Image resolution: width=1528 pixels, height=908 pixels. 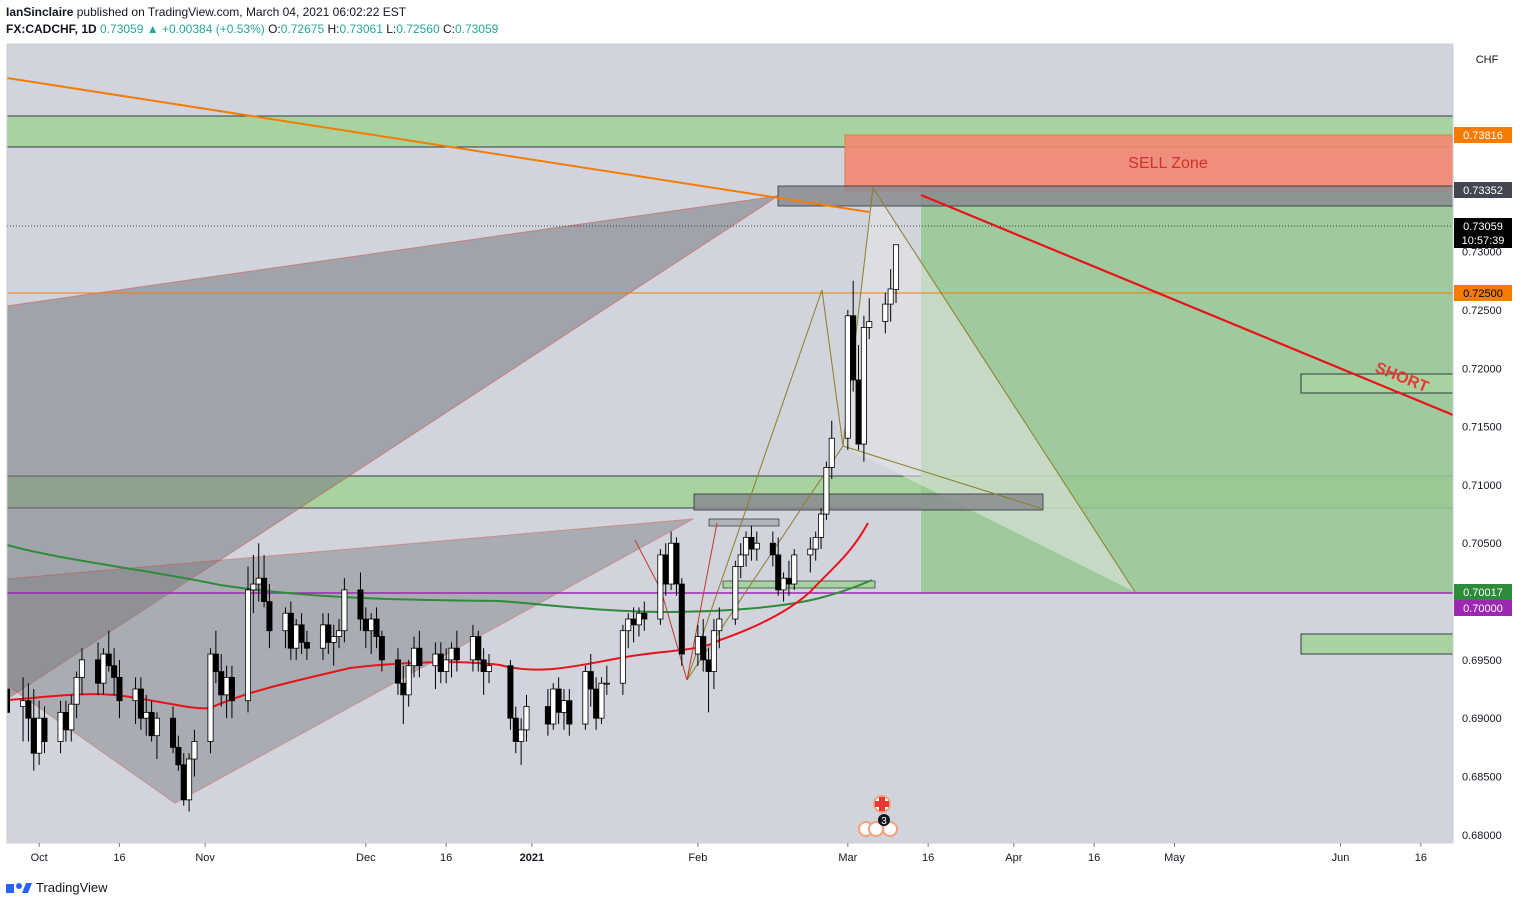 I want to click on symbol-label: FX:CADCHF, 1D, so click(x=51, y=29).